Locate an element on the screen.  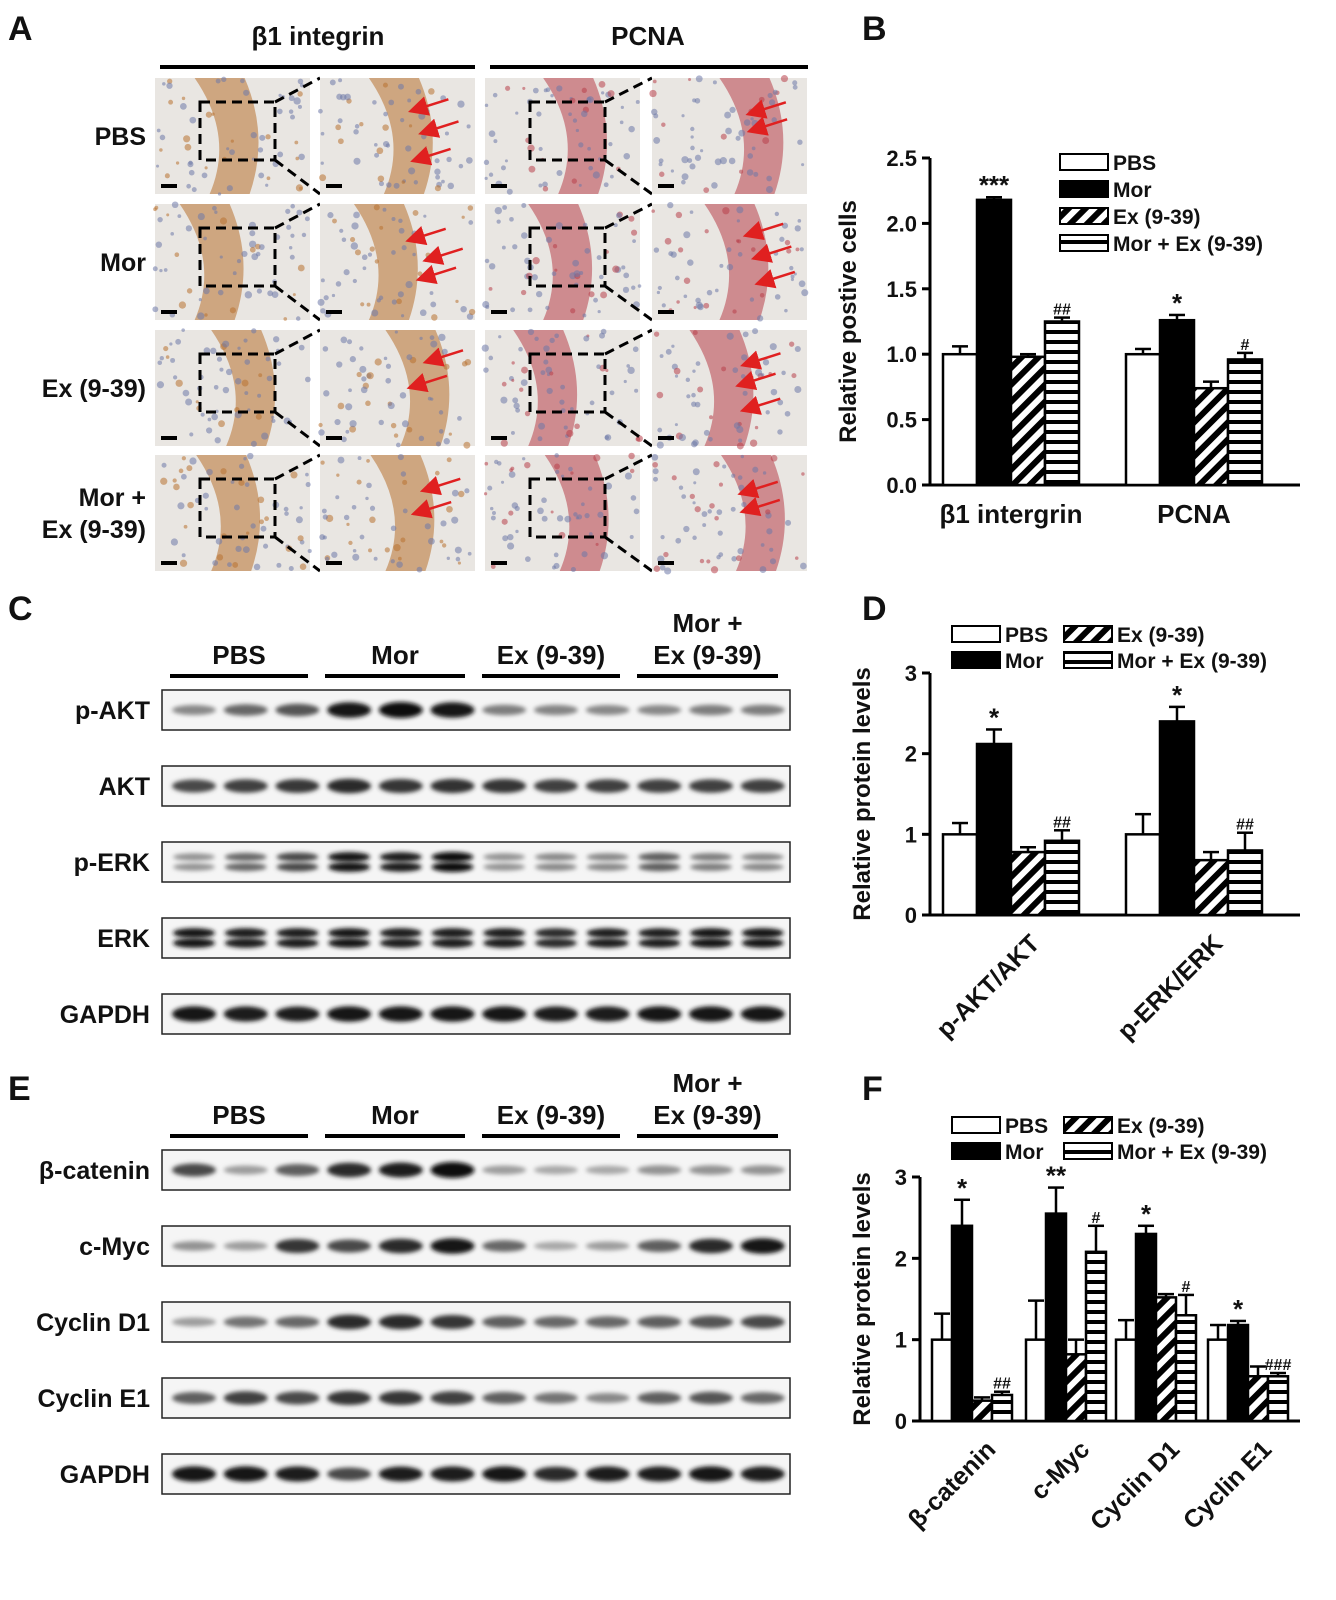
y-tick-label: 3 is located at coordinates (911, 673).